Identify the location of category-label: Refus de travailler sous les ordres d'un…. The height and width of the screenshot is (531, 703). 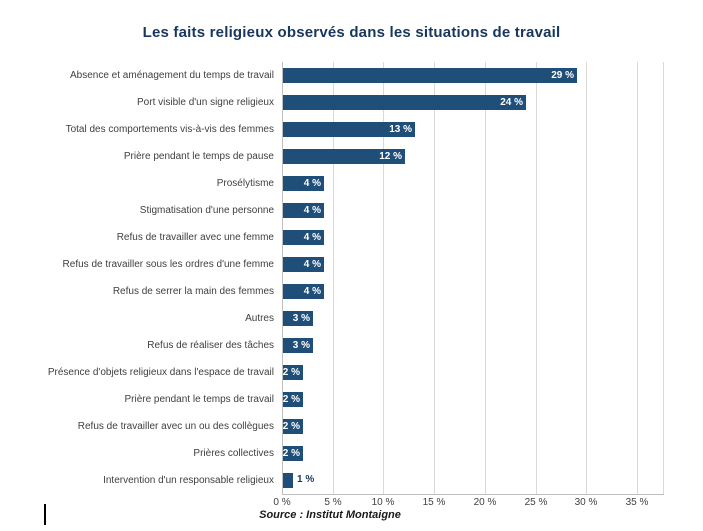
(168, 264).